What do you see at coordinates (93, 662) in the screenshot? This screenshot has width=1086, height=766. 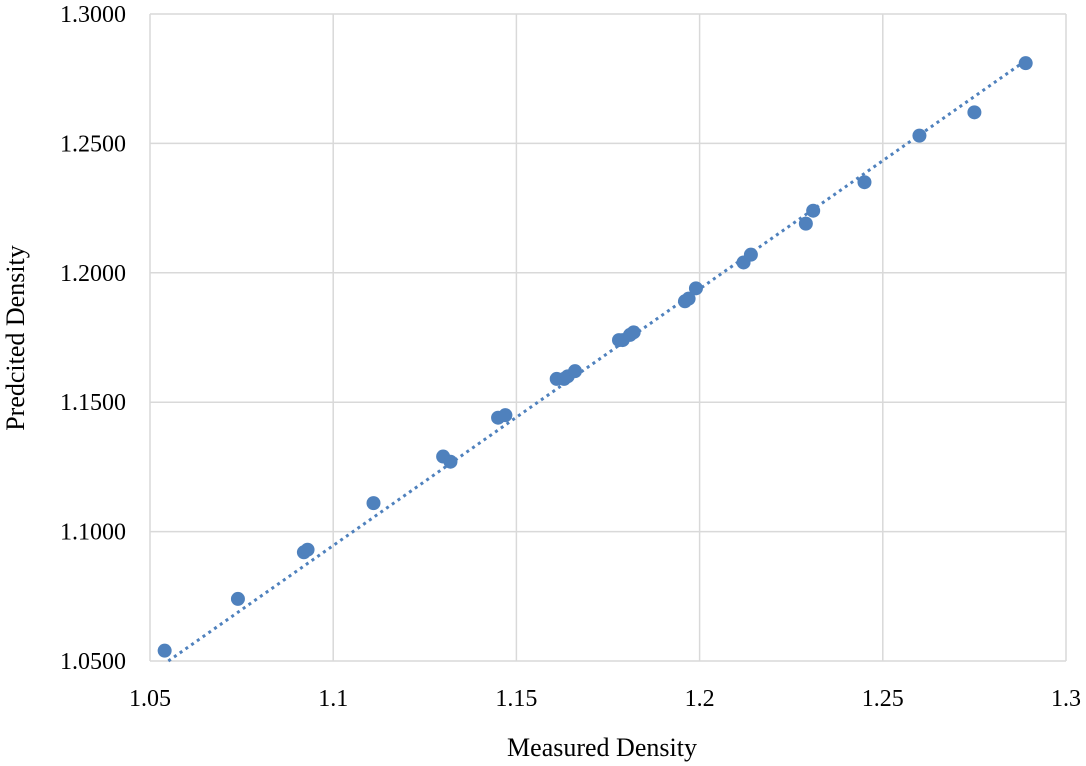 I see `y-tick-label: 1.0500` at bounding box center [93, 662].